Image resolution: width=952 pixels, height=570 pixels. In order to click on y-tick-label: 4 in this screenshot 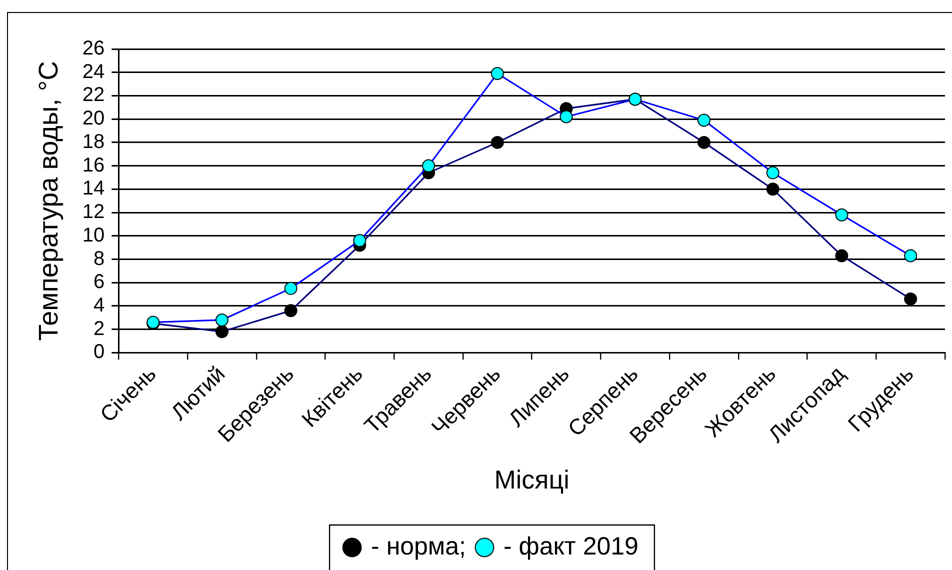, I will do `click(99, 305)`.